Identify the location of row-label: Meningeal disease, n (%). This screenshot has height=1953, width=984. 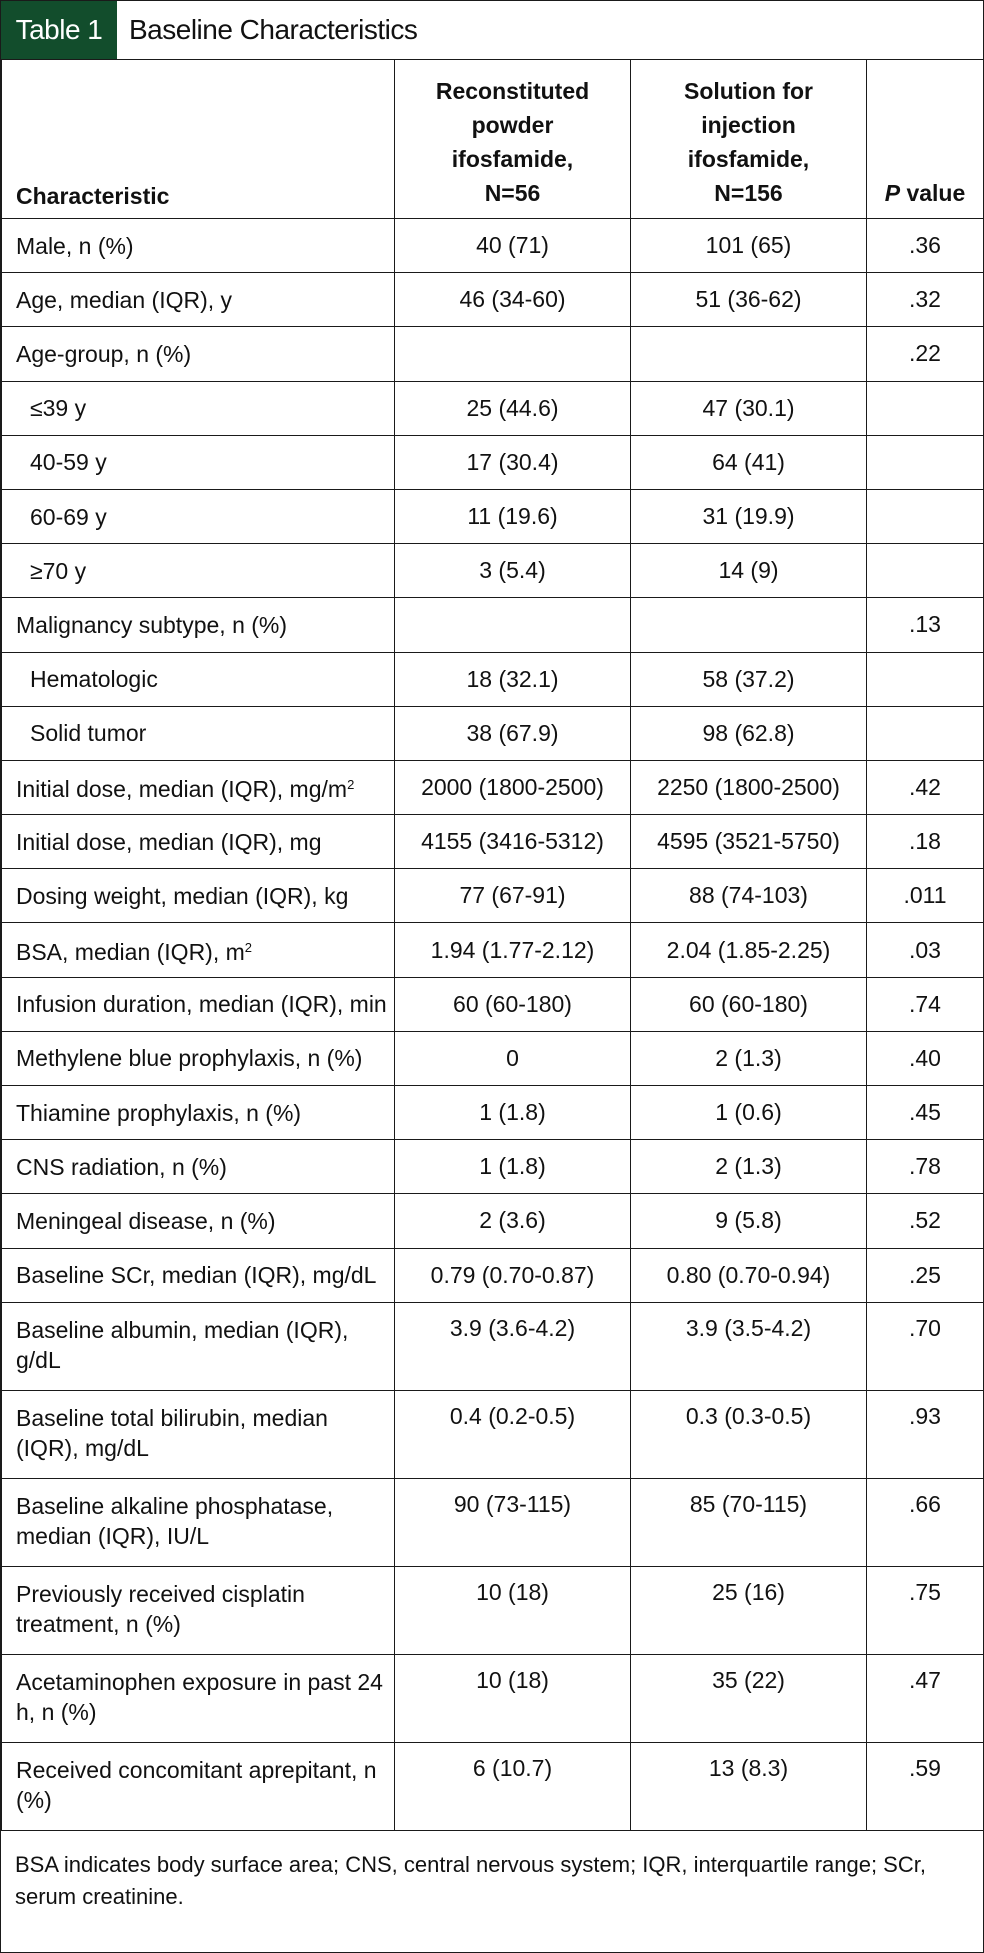
(146, 1220).